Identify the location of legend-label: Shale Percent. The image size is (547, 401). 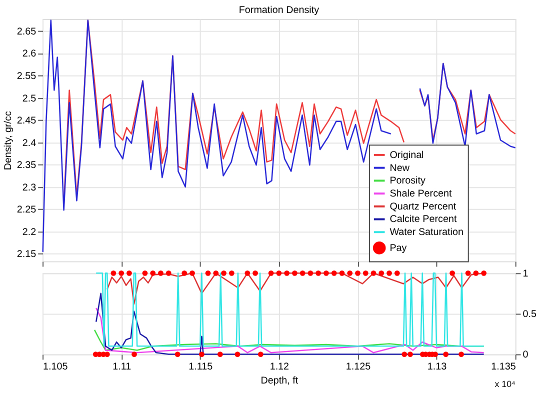
(421, 194).